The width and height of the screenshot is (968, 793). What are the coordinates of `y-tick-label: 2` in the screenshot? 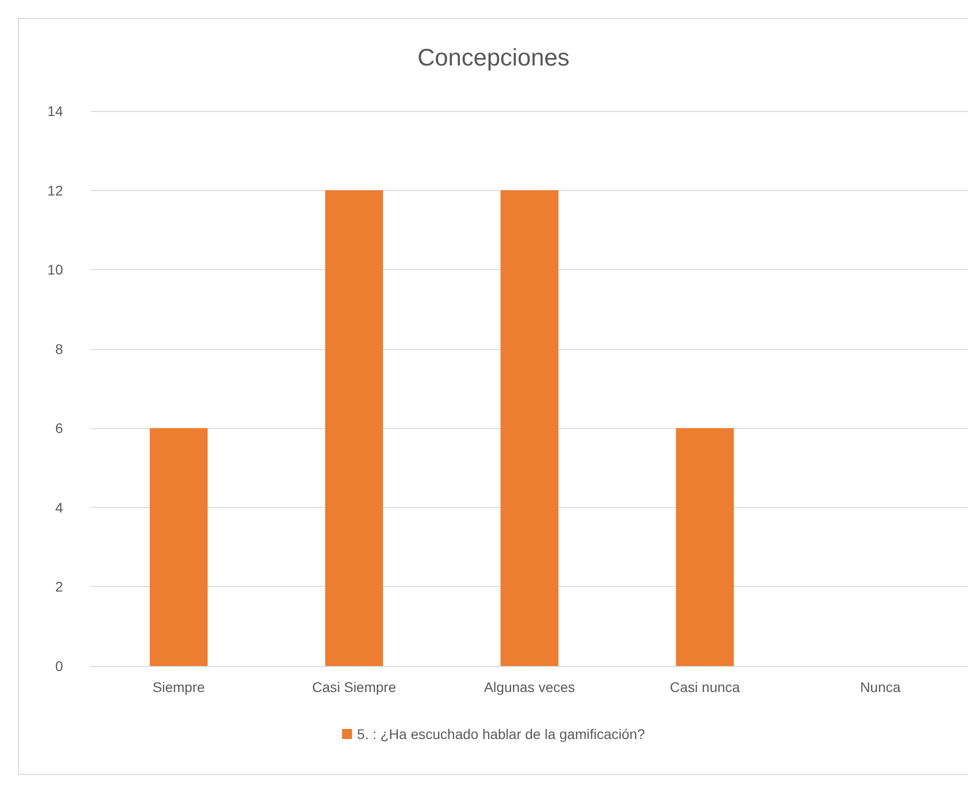 It's located at (59, 586).